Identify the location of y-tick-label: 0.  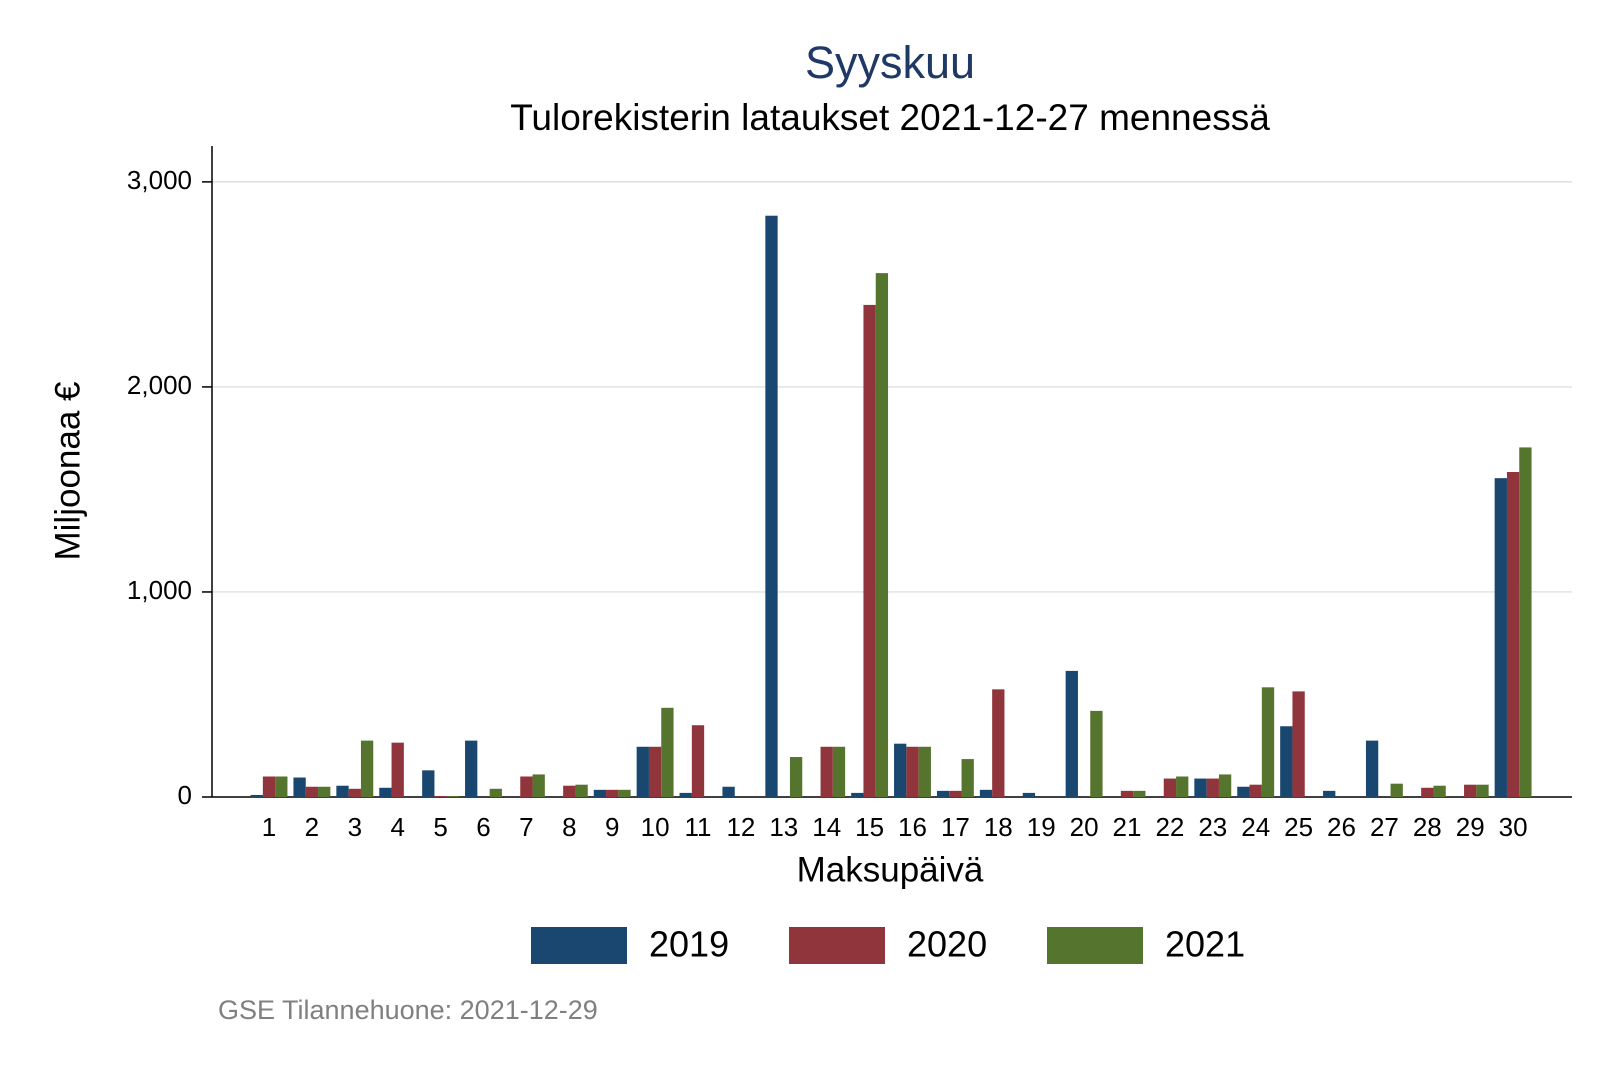
(185, 795).